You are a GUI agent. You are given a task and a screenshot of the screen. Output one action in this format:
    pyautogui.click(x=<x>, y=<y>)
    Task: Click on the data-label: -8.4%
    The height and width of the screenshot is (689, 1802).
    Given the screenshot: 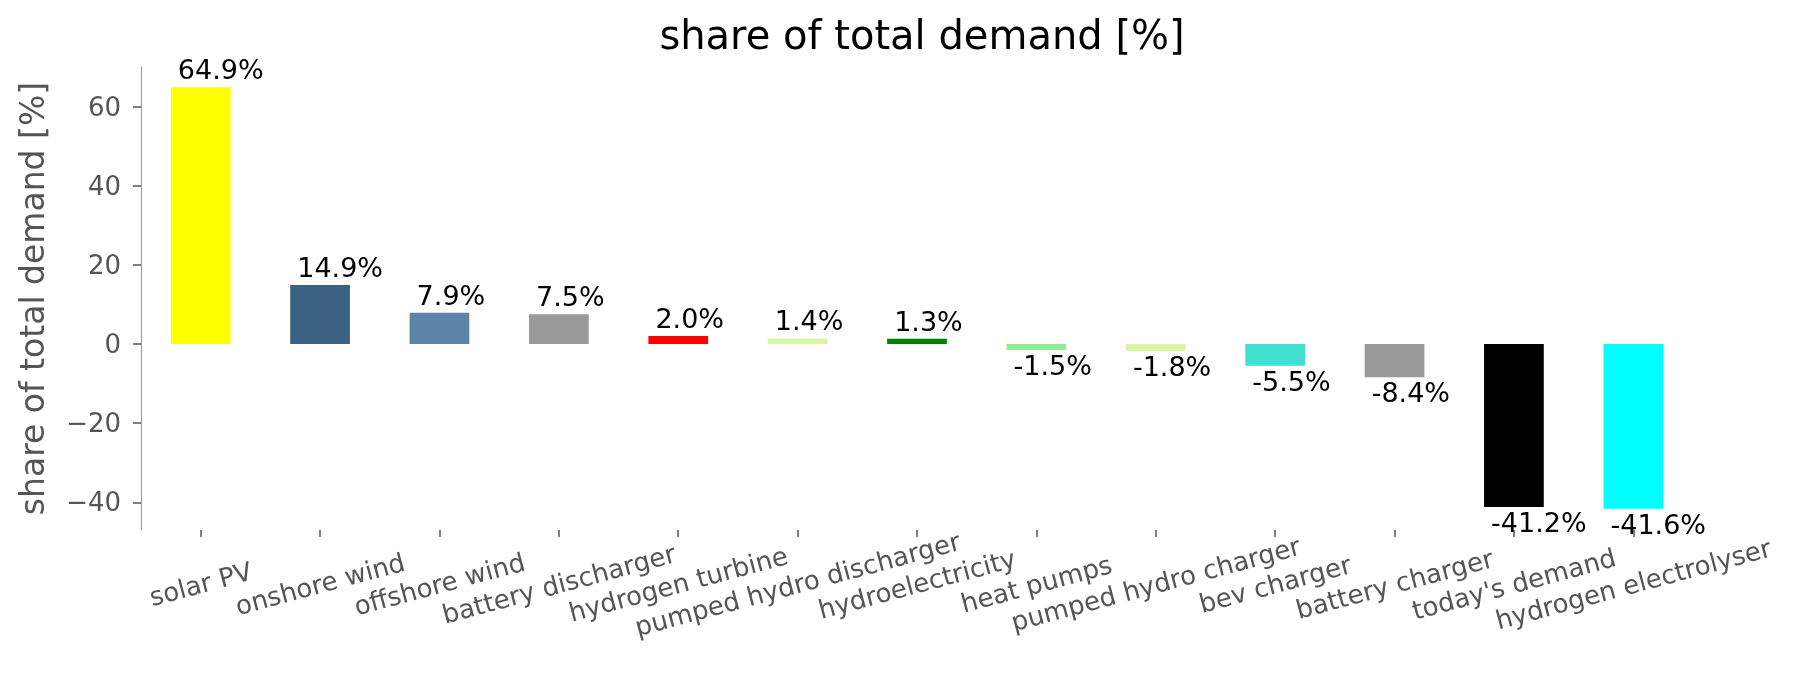 What is the action you would take?
    pyautogui.click(x=1411, y=393)
    